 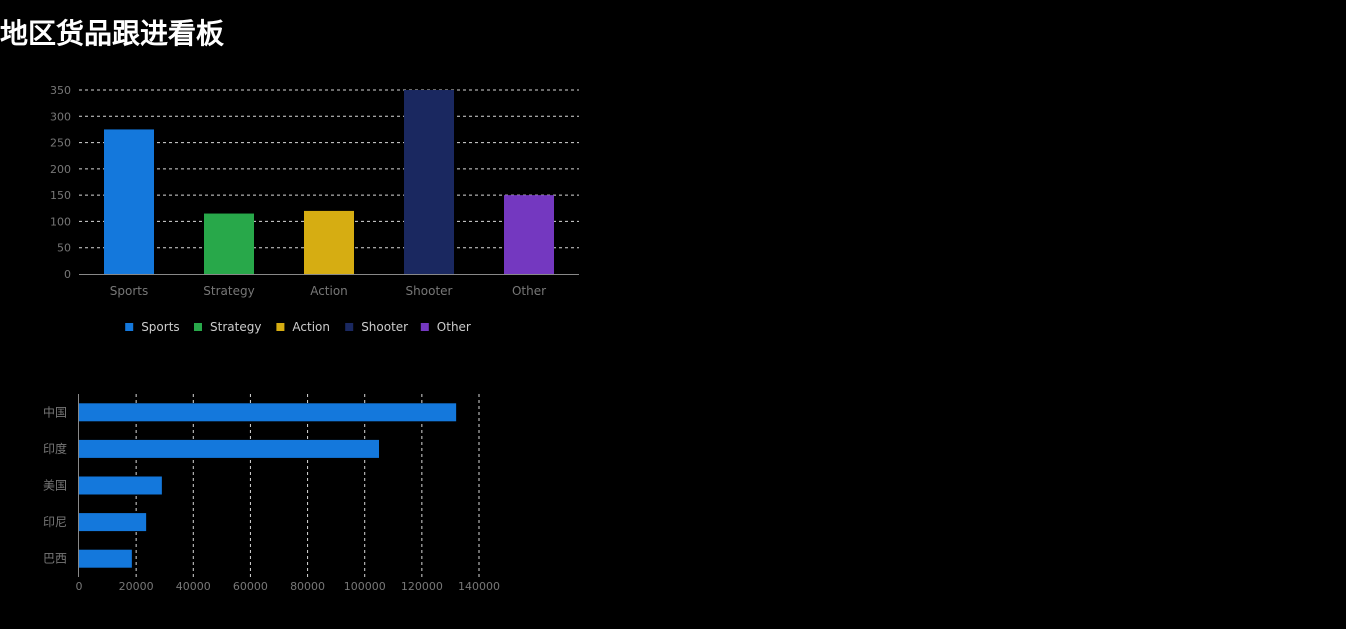 What do you see at coordinates (55, 486) in the screenshot?
I see `y-tick-label: 美国` at bounding box center [55, 486].